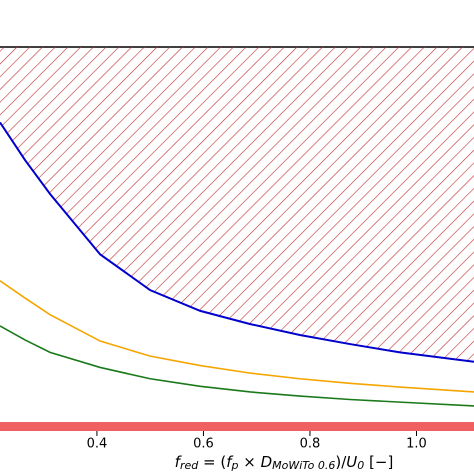 Image resolution: width=474 pixels, height=474 pixels. What do you see at coordinates (249, 462) in the screenshot?
I see `x-label-part: ×` at bounding box center [249, 462].